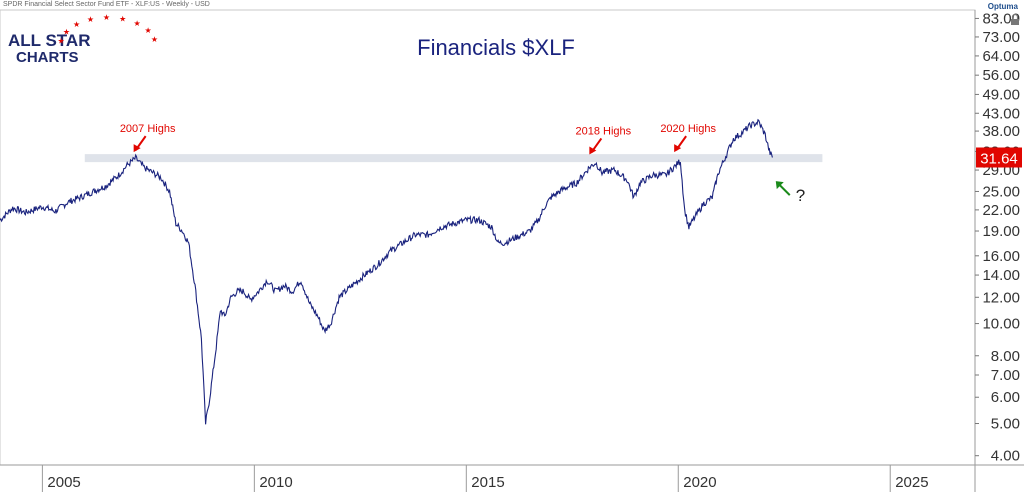  I want to click on x-tick-label: 2010, so click(275, 482).